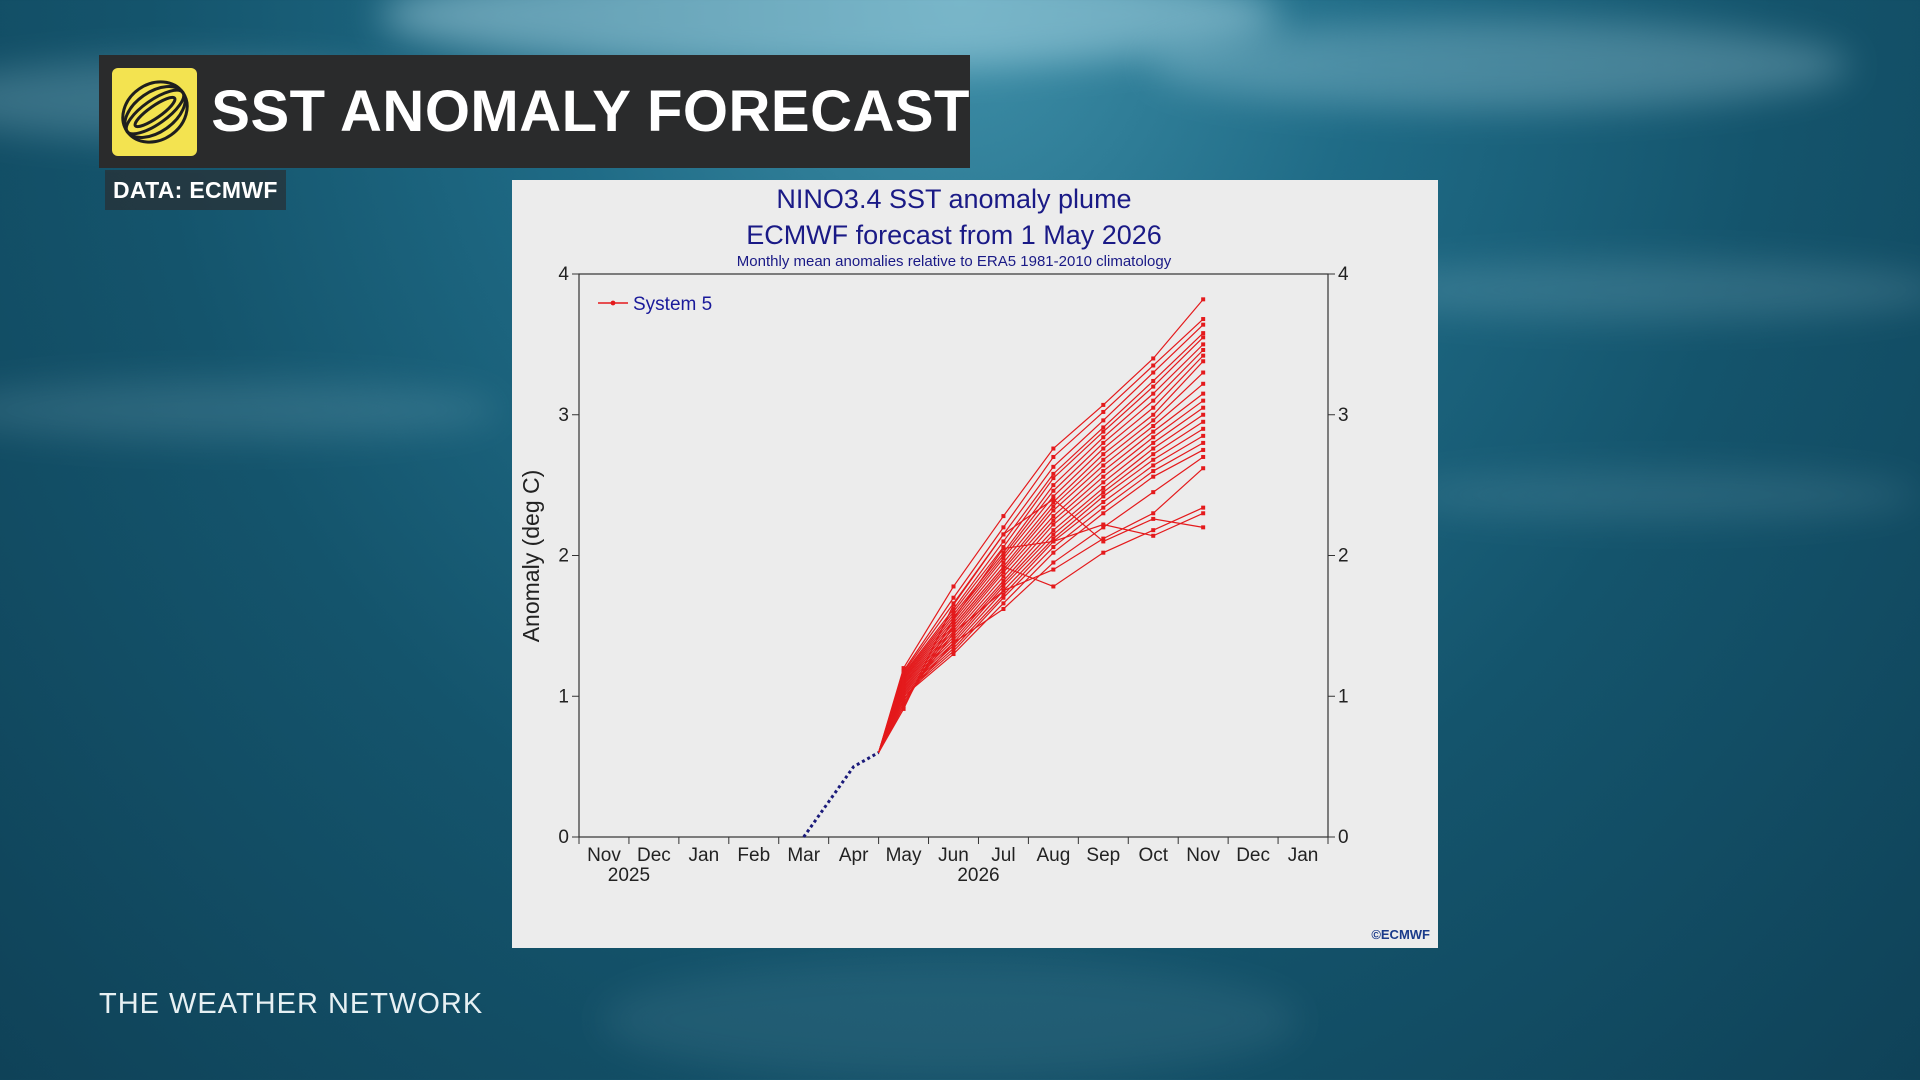 The width and height of the screenshot is (1920, 1080). What do you see at coordinates (195, 190) in the screenshot?
I see `data-source-label: DATA: ECMWF` at bounding box center [195, 190].